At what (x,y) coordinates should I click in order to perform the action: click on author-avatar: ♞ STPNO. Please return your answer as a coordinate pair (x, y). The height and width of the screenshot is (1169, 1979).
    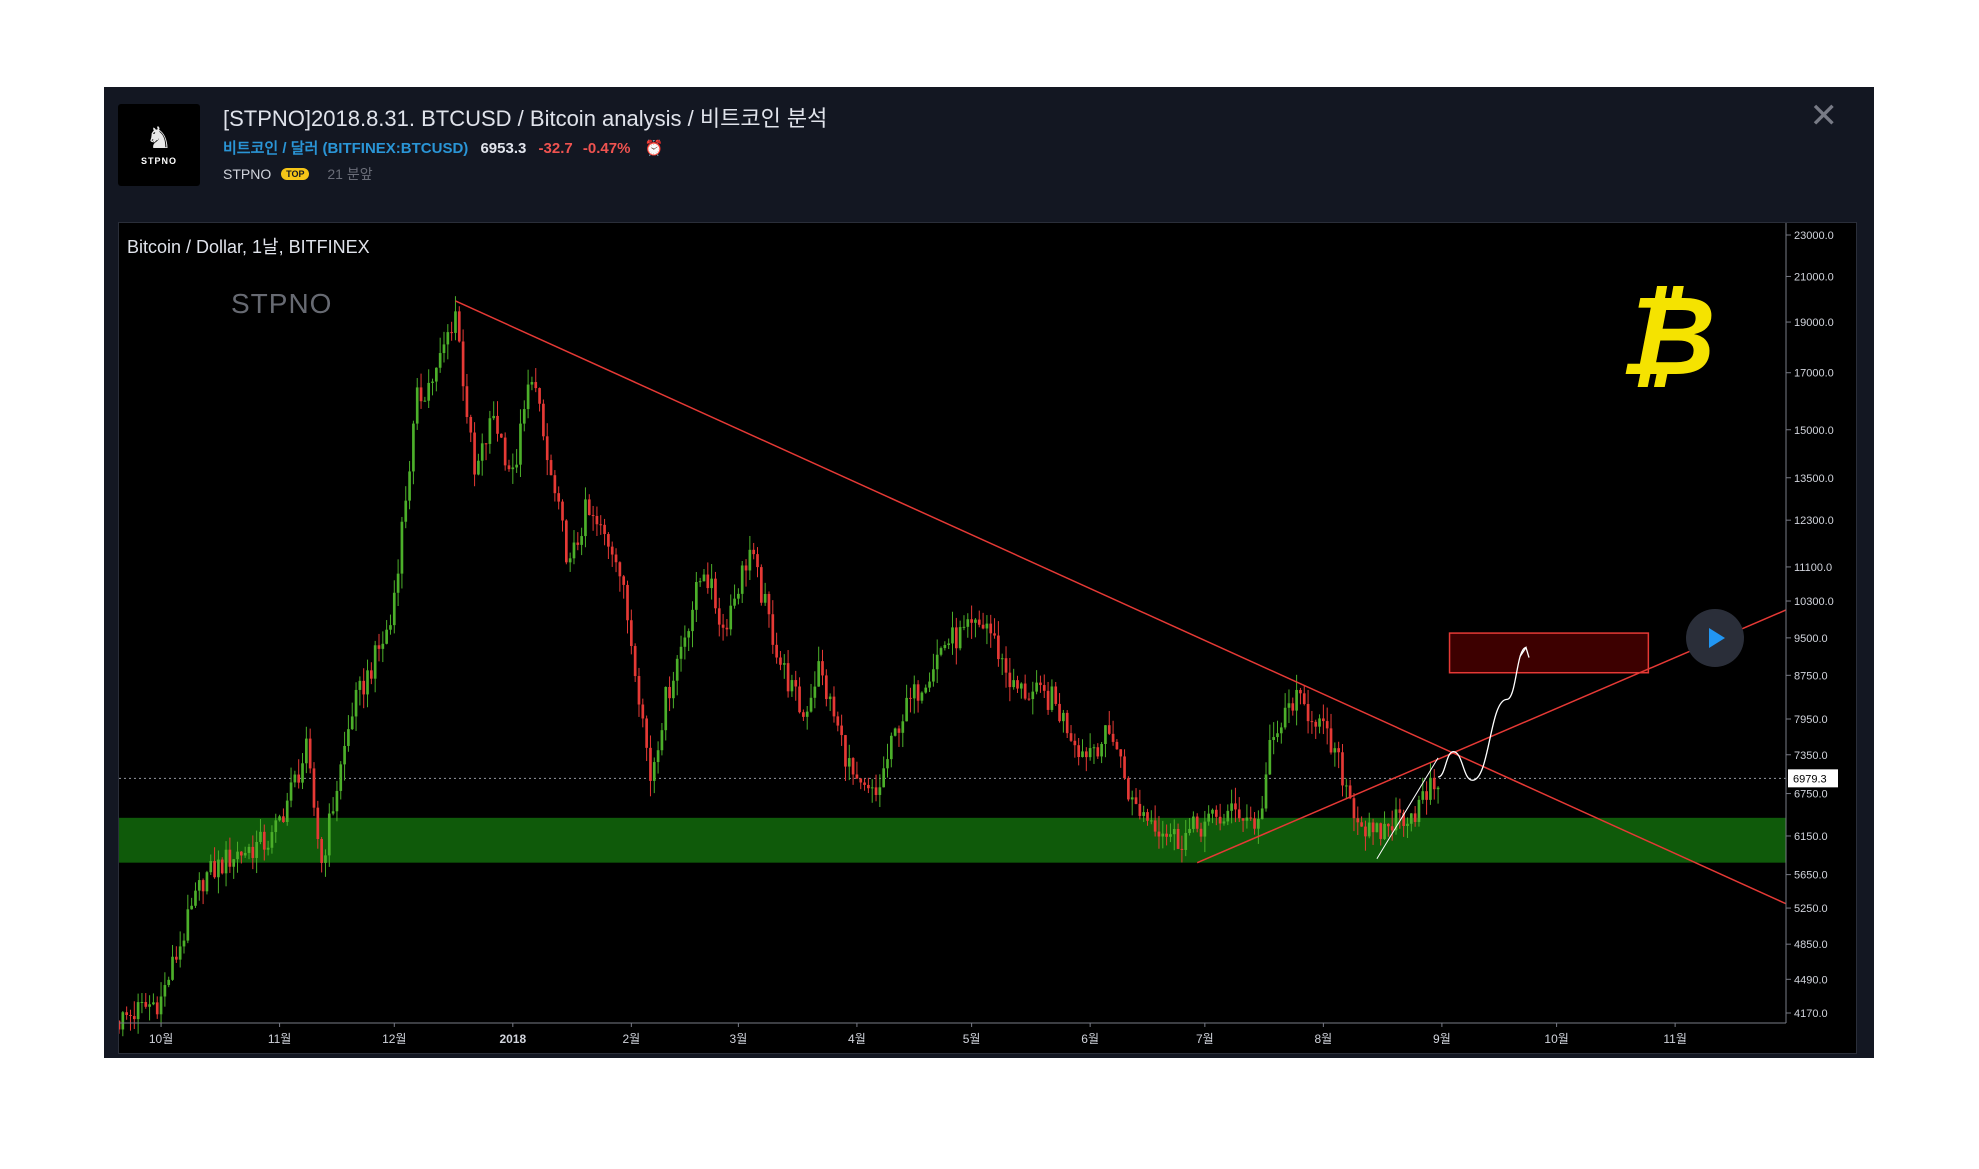
    Looking at the image, I should click on (159, 145).